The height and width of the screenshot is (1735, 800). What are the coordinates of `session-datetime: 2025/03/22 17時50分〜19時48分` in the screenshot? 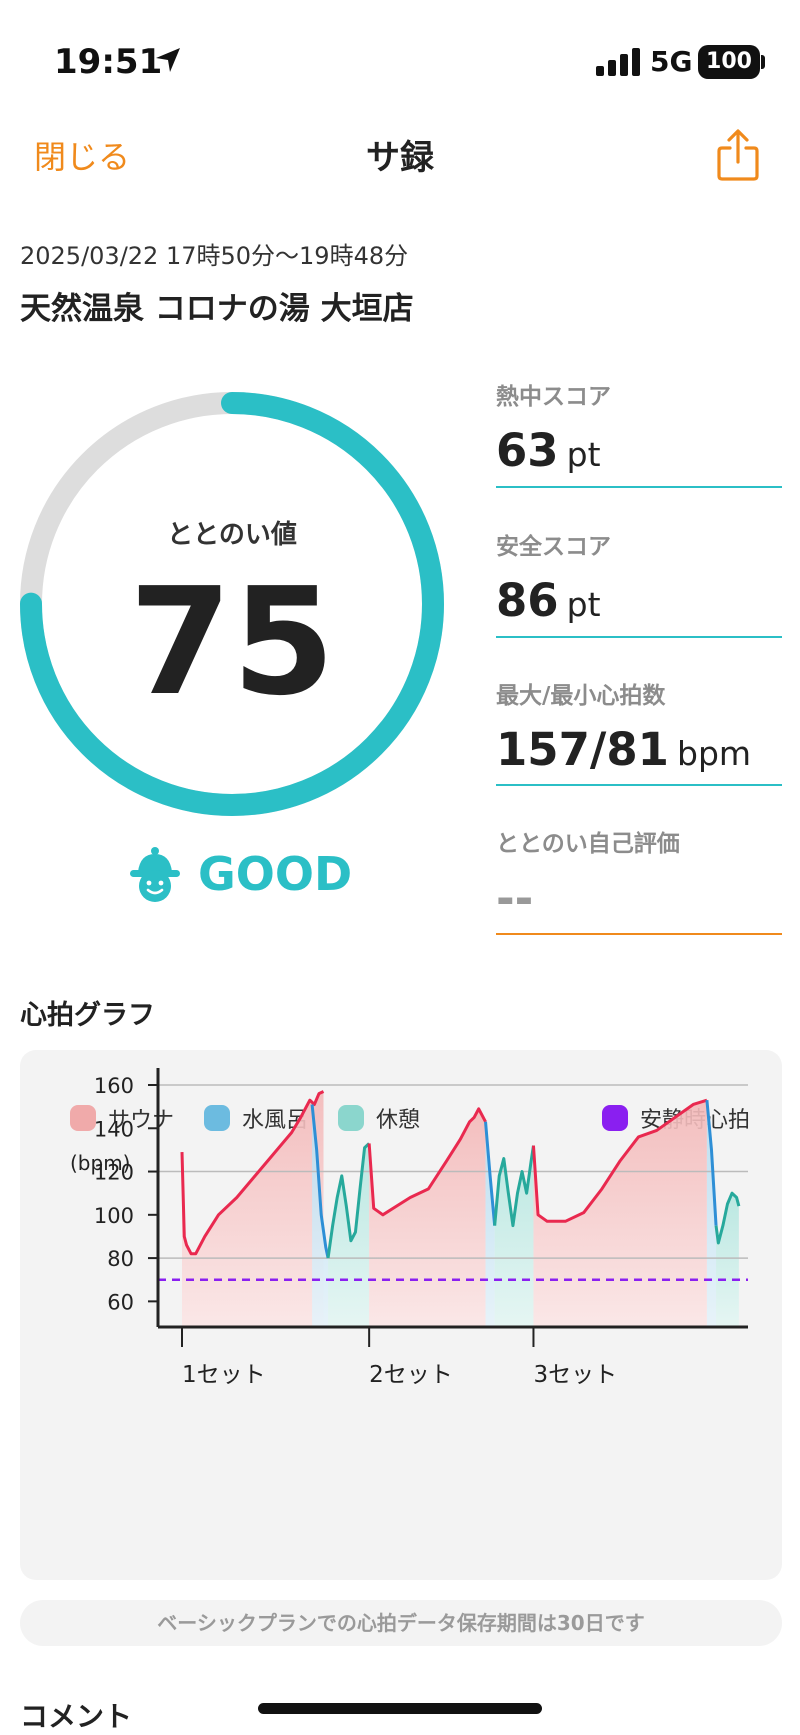 It's located at (214, 256).